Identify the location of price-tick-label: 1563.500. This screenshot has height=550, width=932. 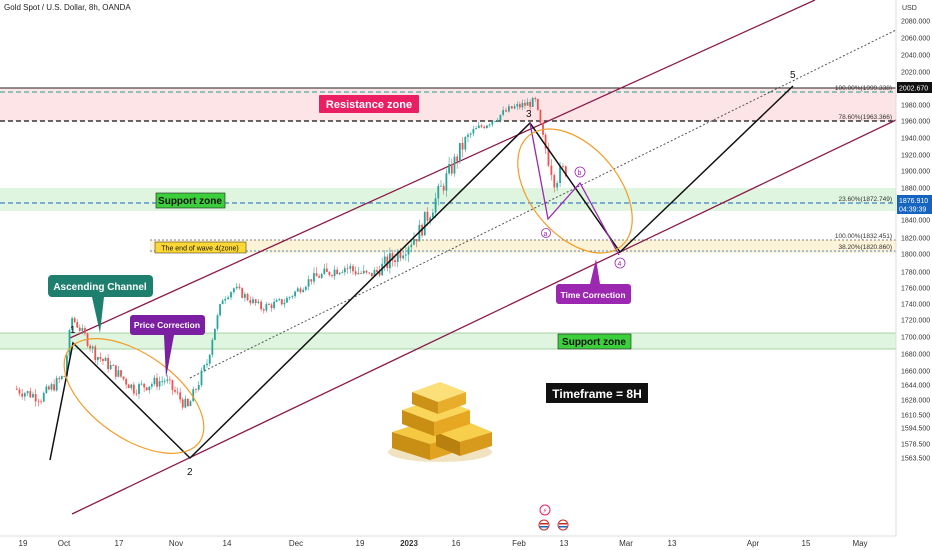
(915, 459).